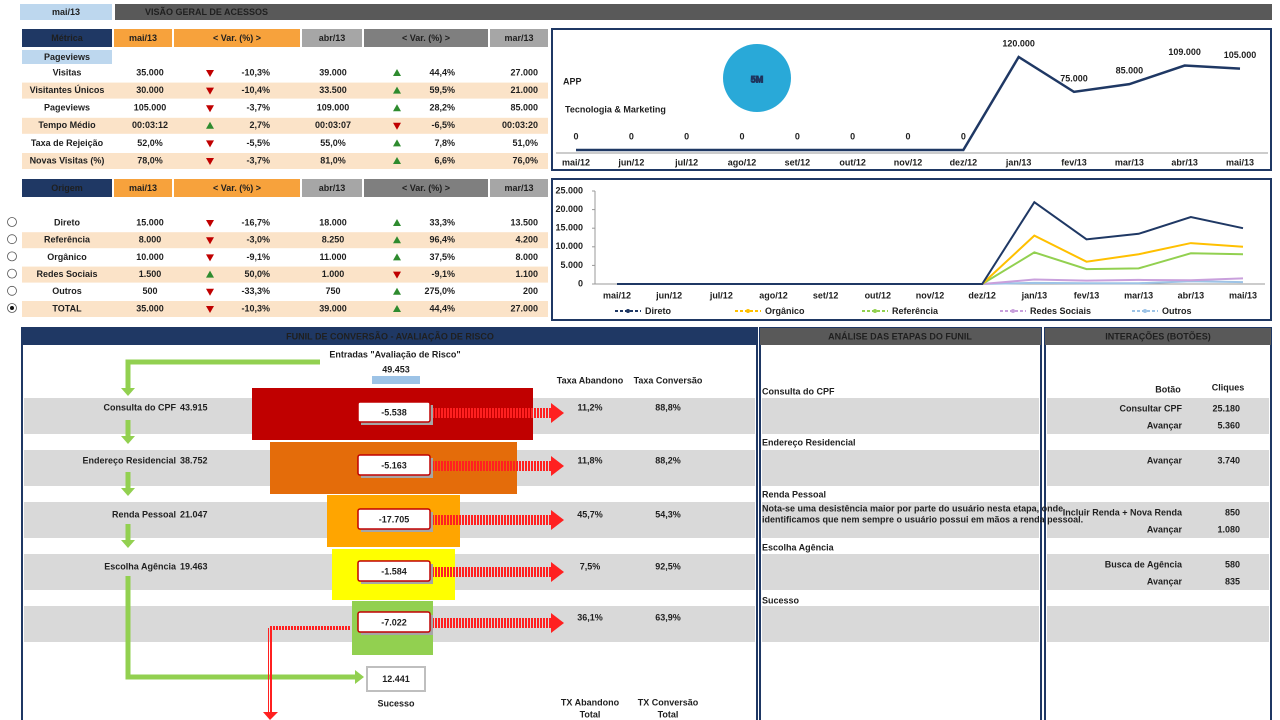 The width and height of the screenshot is (1280, 720). Describe the element at coordinates (1228, 460) in the screenshot. I see `click-count: 3.740` at that location.